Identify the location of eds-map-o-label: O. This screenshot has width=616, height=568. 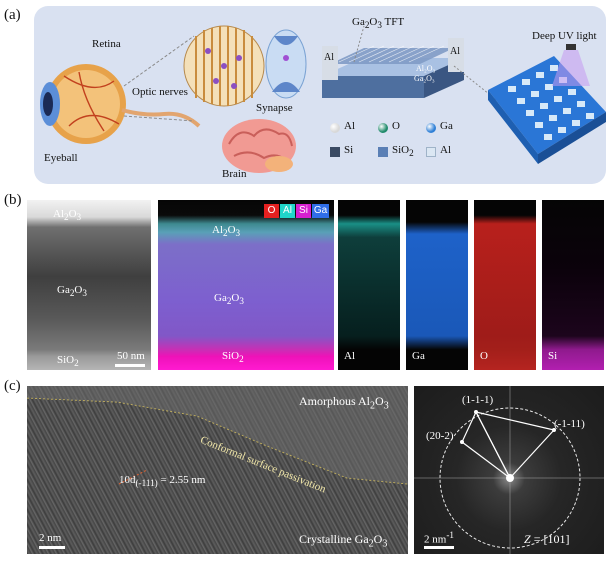
(484, 356).